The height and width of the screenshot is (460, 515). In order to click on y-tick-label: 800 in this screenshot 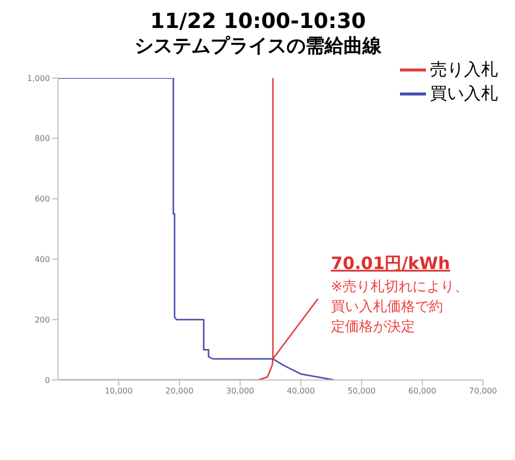, I will do `click(42, 139)`.